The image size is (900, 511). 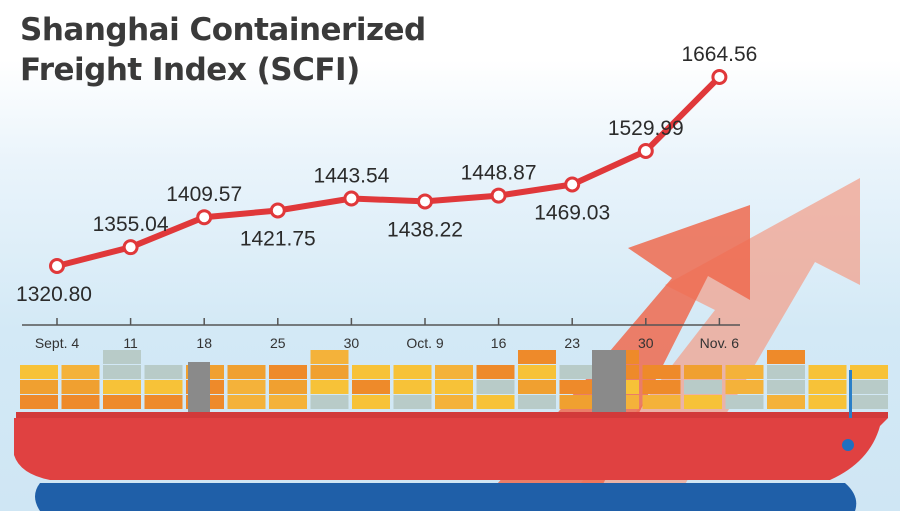 I want to click on x-tick-label: 18, so click(x=204, y=343).